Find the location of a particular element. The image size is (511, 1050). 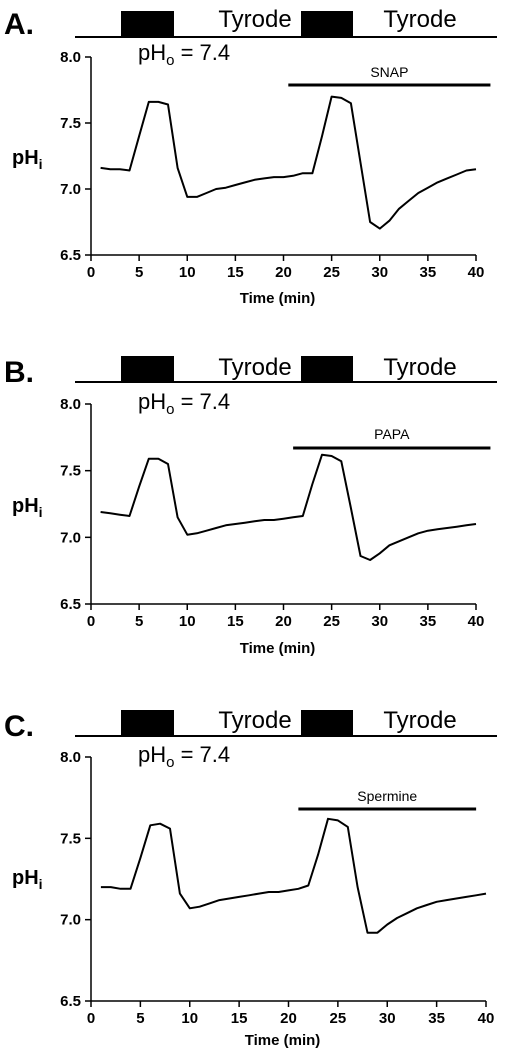

drug-label: PAPA is located at coordinates (392, 434).